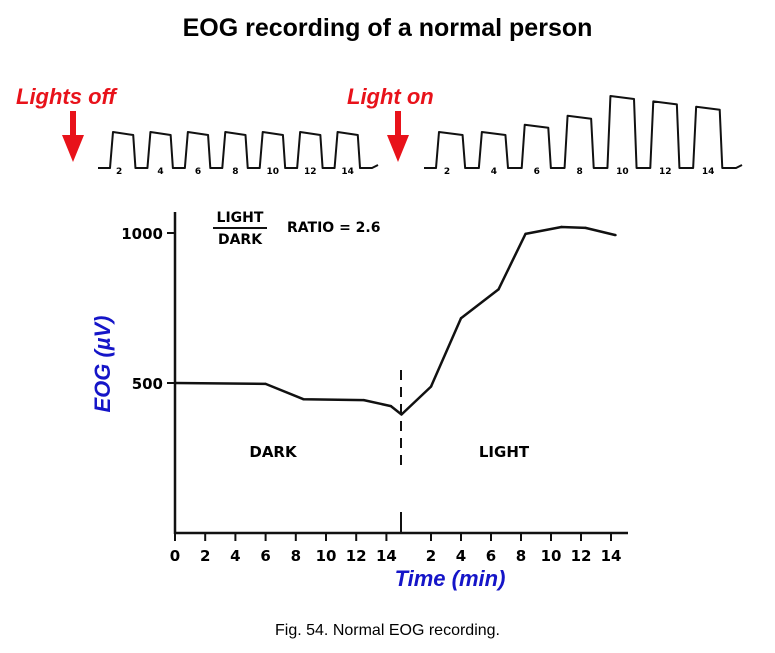 This screenshot has width=775, height=653. I want to click on y-tick-label: 1000, so click(142, 234).